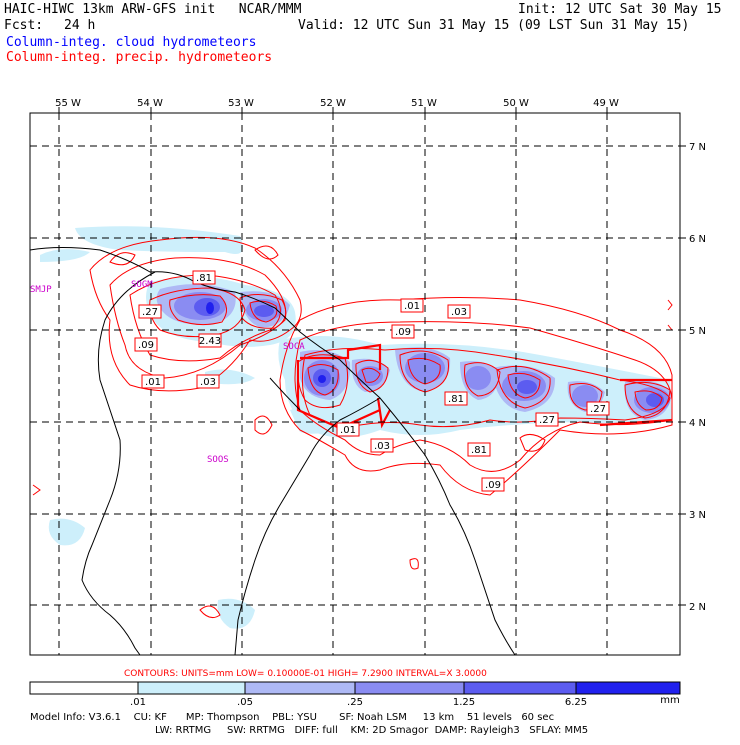 The height and width of the screenshot is (745, 740). Describe the element at coordinates (294, 347) in the screenshot. I see `station-soca: SOCA` at that location.